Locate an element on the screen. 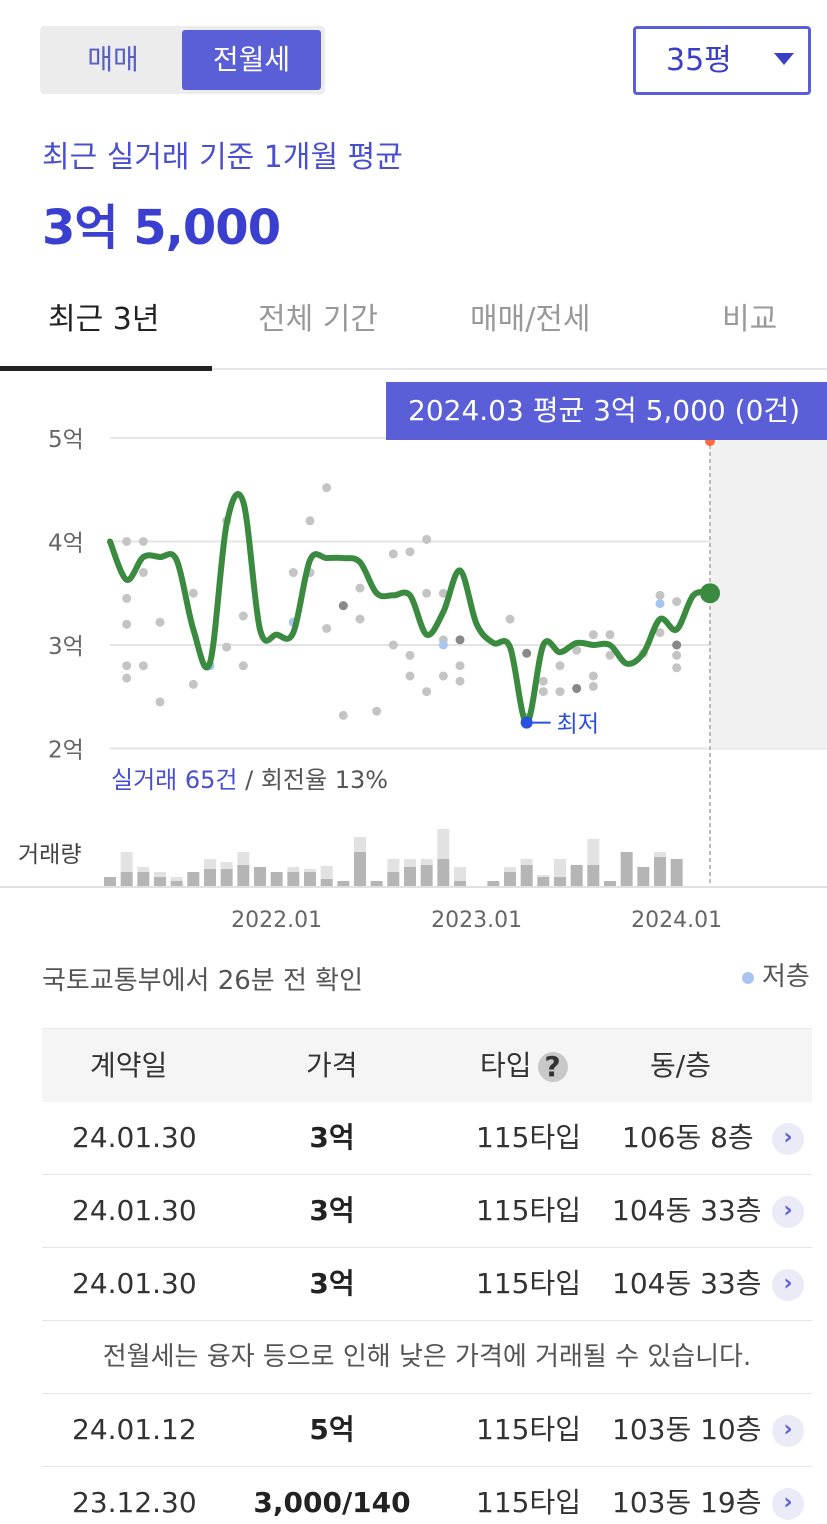 The width and height of the screenshot is (827, 1524). y-tick-label: 4억 is located at coordinates (66, 544).